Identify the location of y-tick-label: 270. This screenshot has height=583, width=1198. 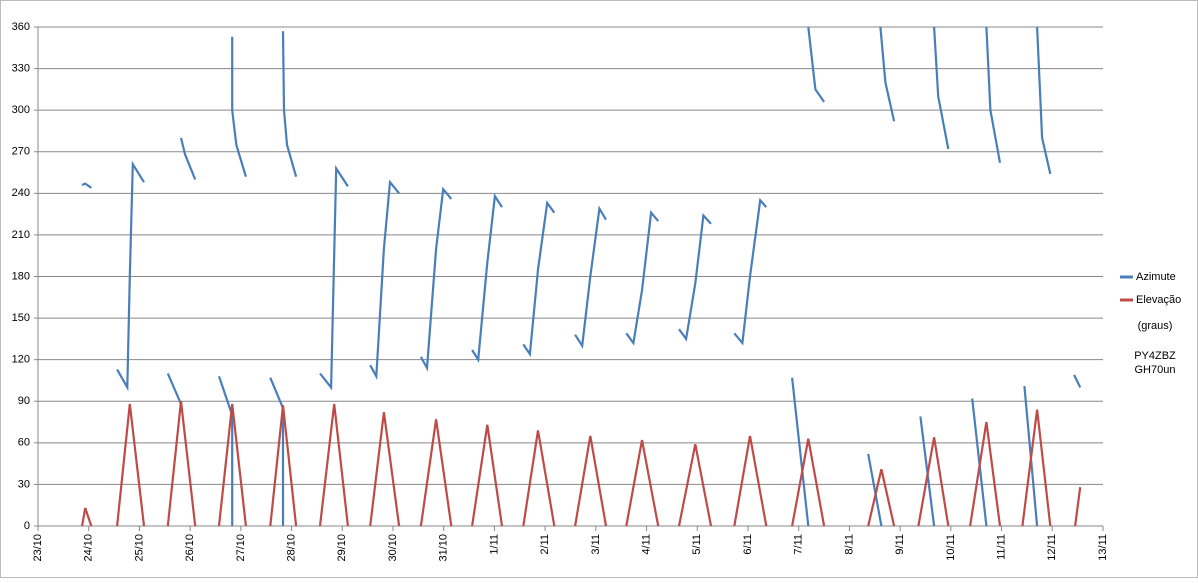
(21, 152).